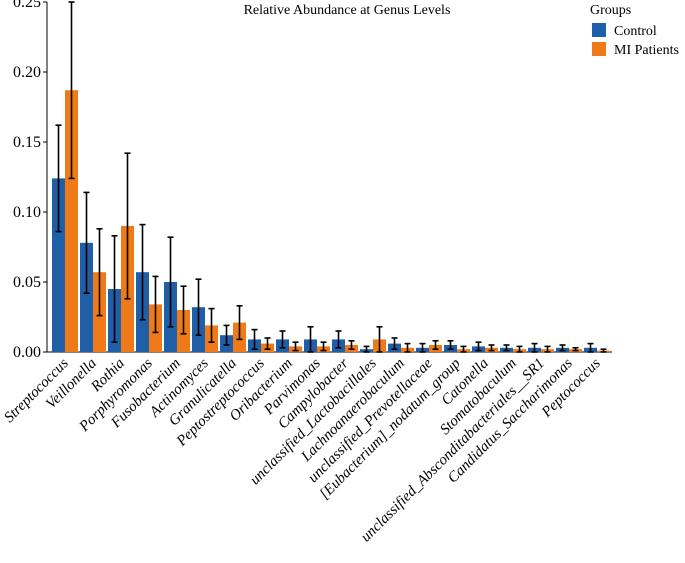  I want to click on legend-swatch-control, so click(599, 30).